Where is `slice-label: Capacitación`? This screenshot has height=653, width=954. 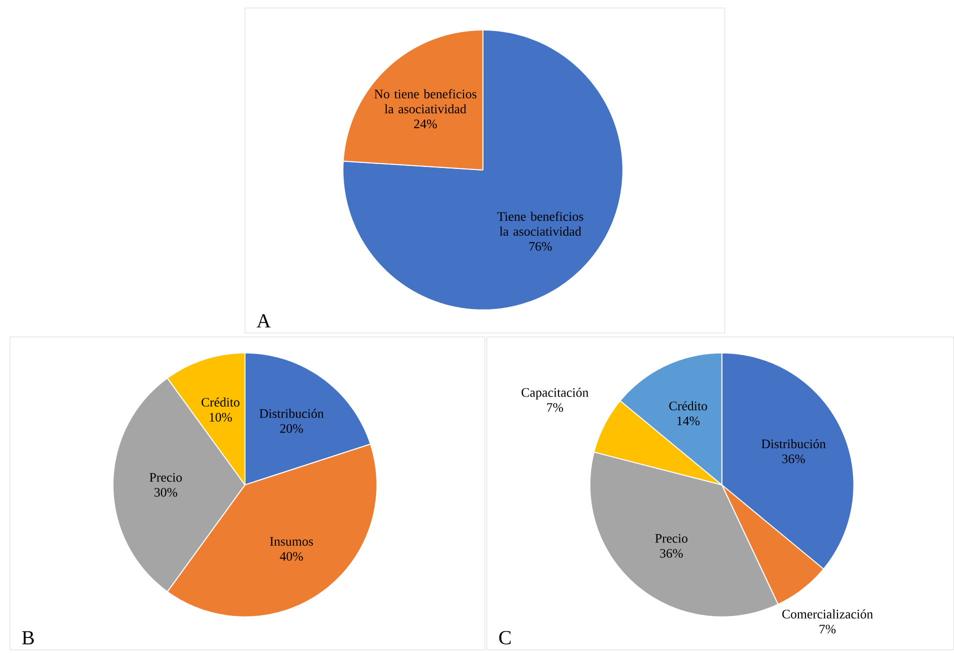
slice-label: Capacitación is located at coordinates (555, 394).